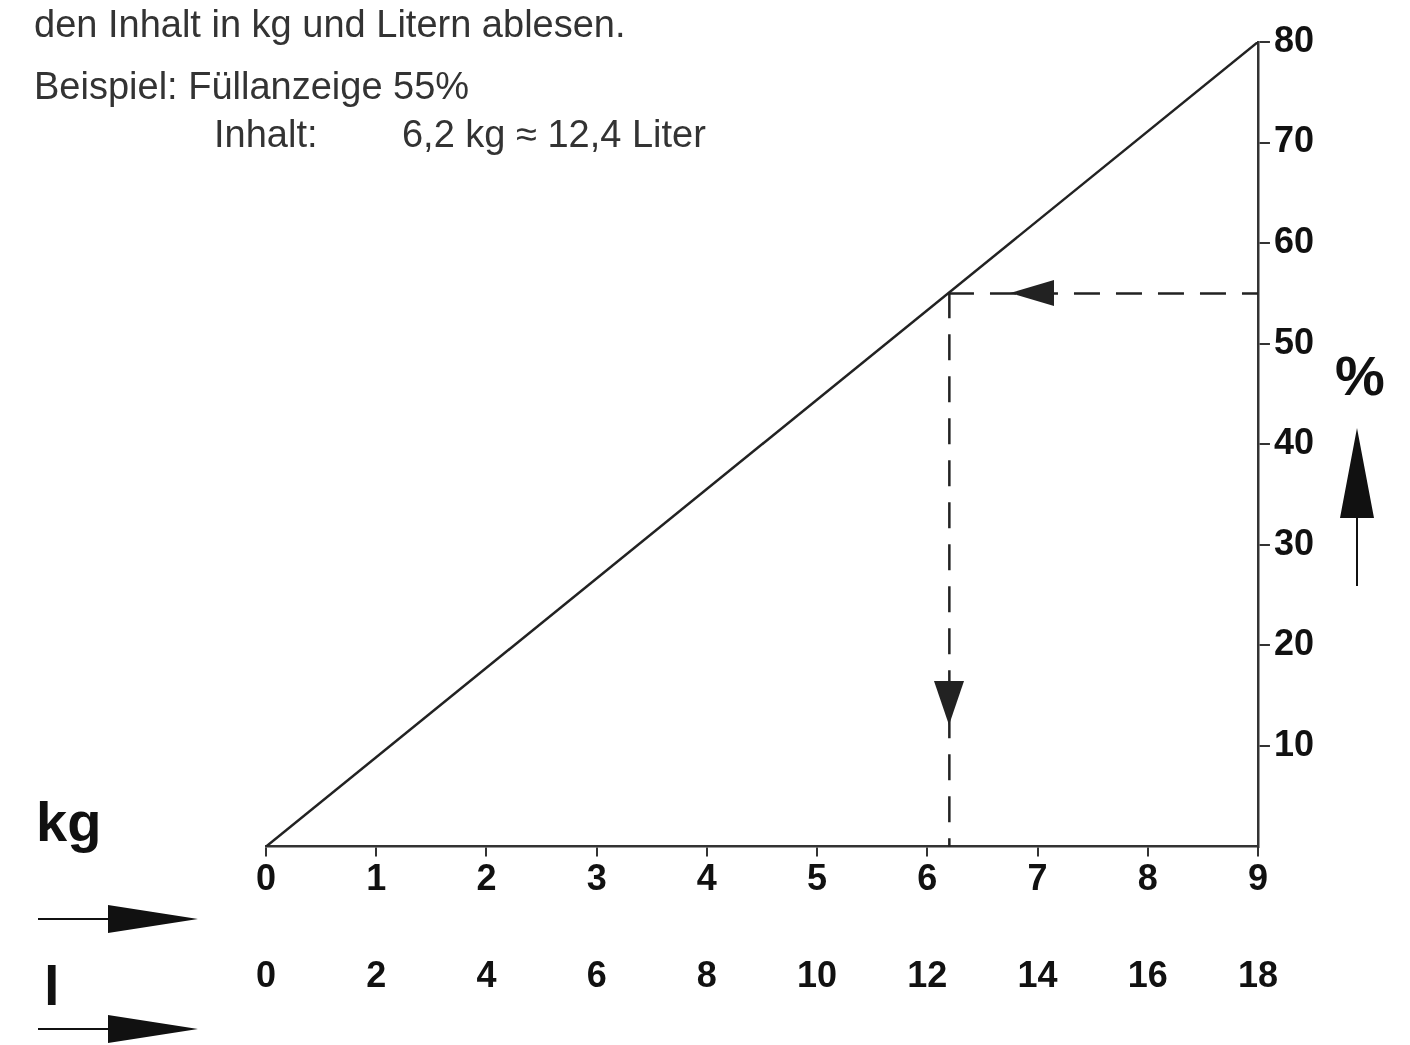 Image resolution: width=1410 pixels, height=1045 pixels. I want to click on x2-tick-label: 8, so click(706, 975).